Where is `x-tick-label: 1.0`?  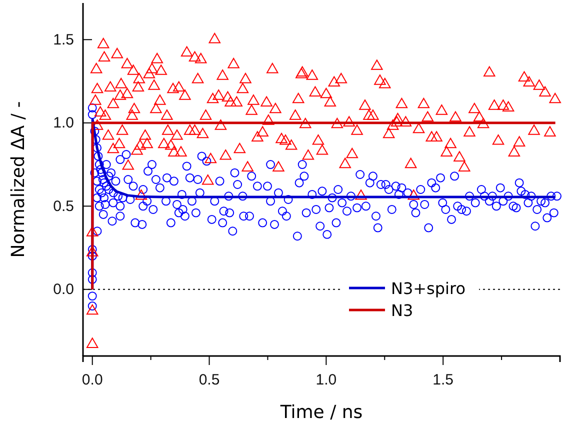 x-tick-label: 1.0 is located at coordinates (326, 380).